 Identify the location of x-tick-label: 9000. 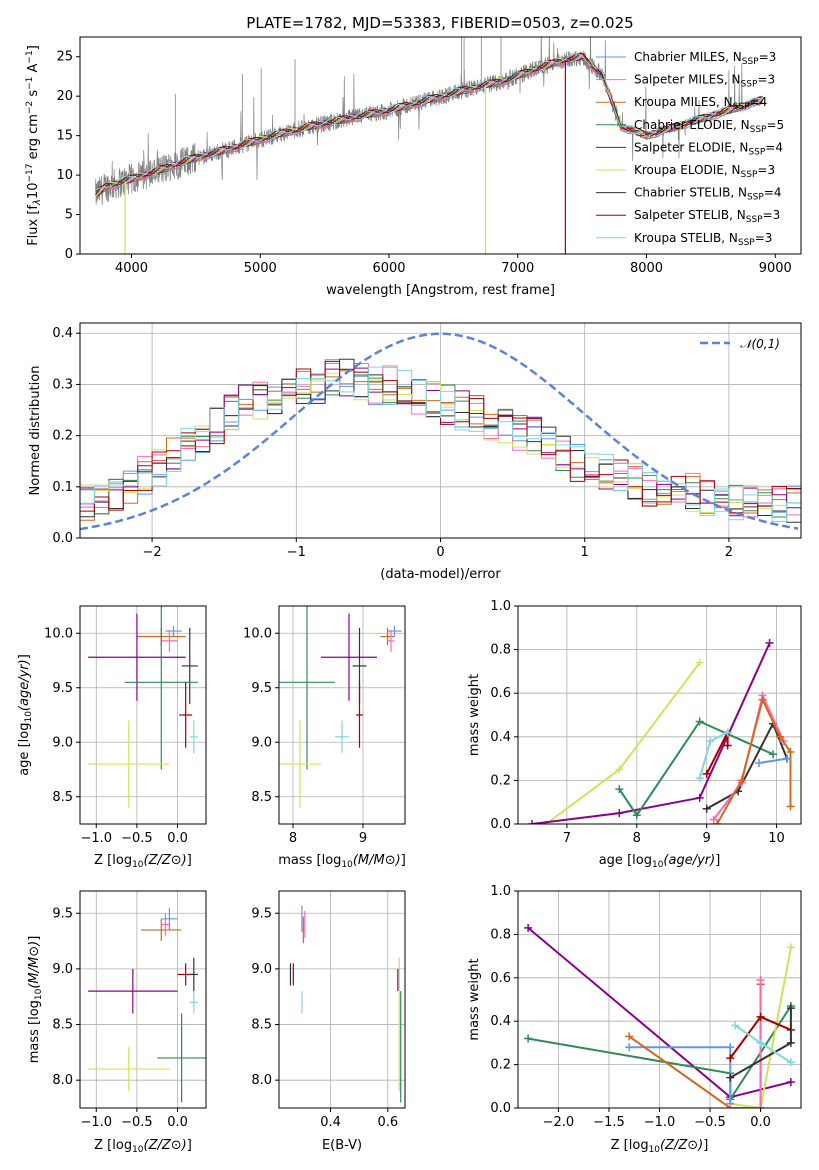
(775, 268).